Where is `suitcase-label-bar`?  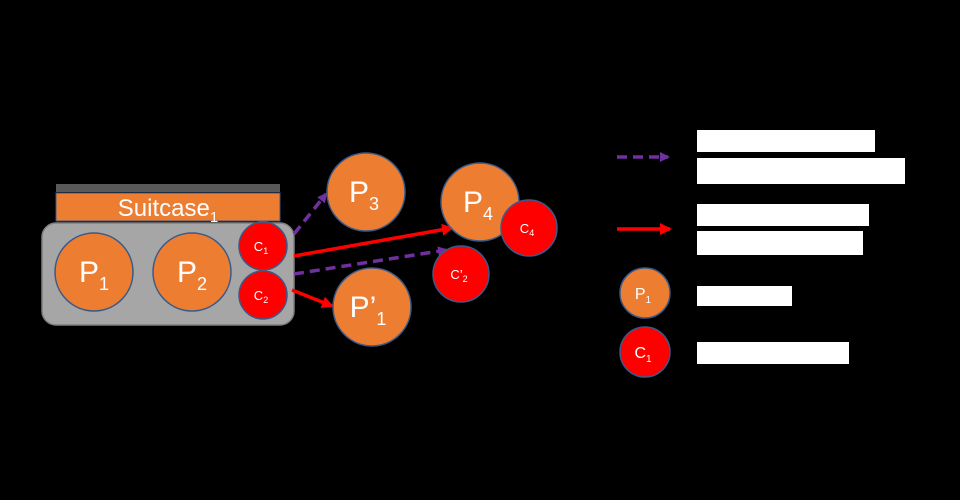 suitcase-label-bar is located at coordinates (168, 207).